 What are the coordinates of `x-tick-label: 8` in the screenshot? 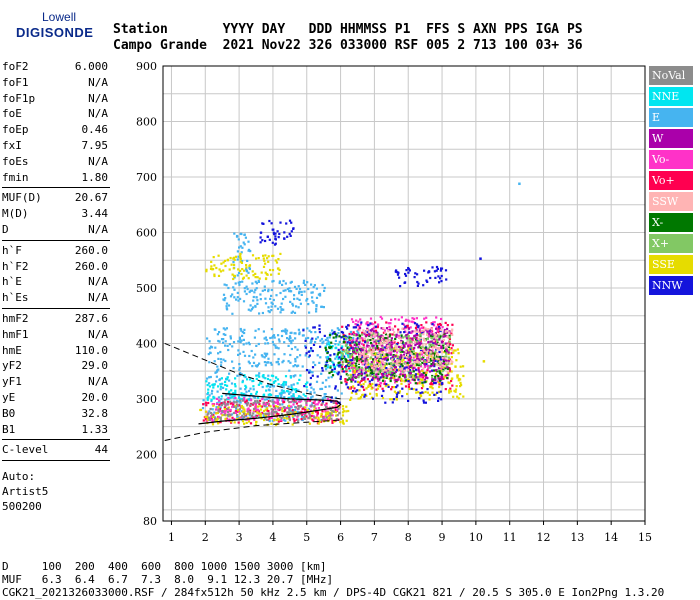 It's located at (408, 537).